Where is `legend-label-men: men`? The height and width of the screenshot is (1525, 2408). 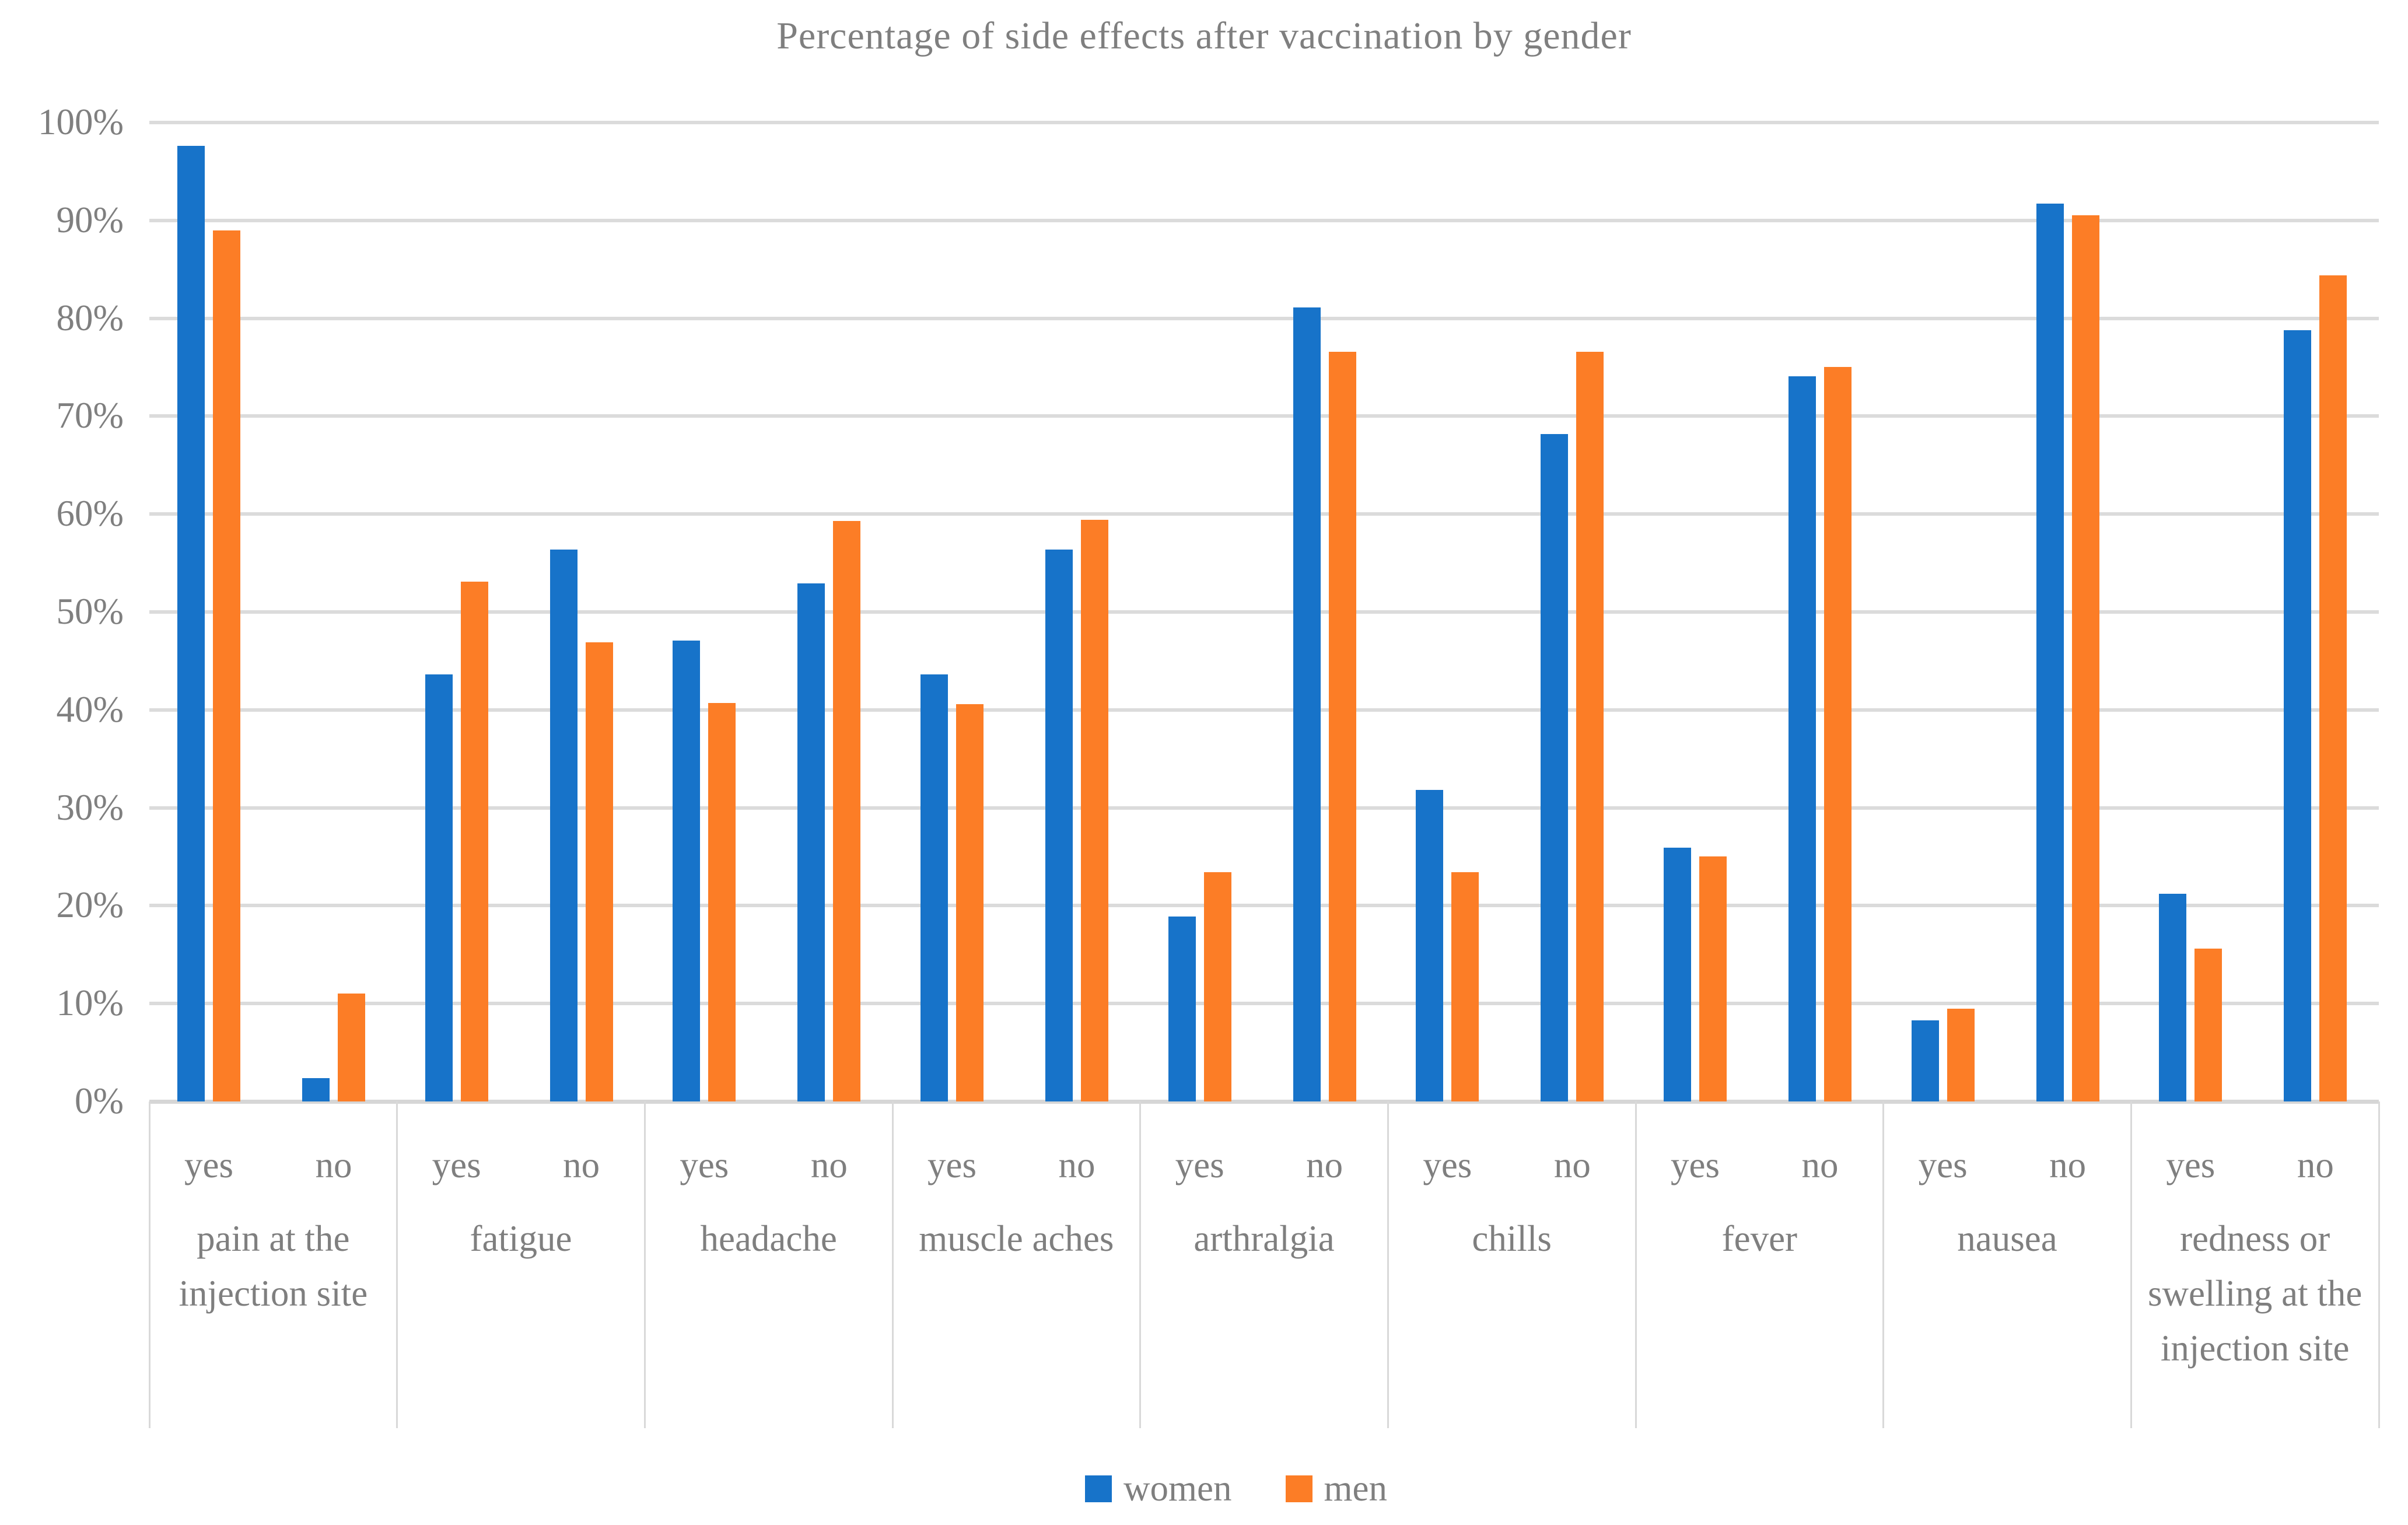
legend-label-men: men is located at coordinates (1356, 1488).